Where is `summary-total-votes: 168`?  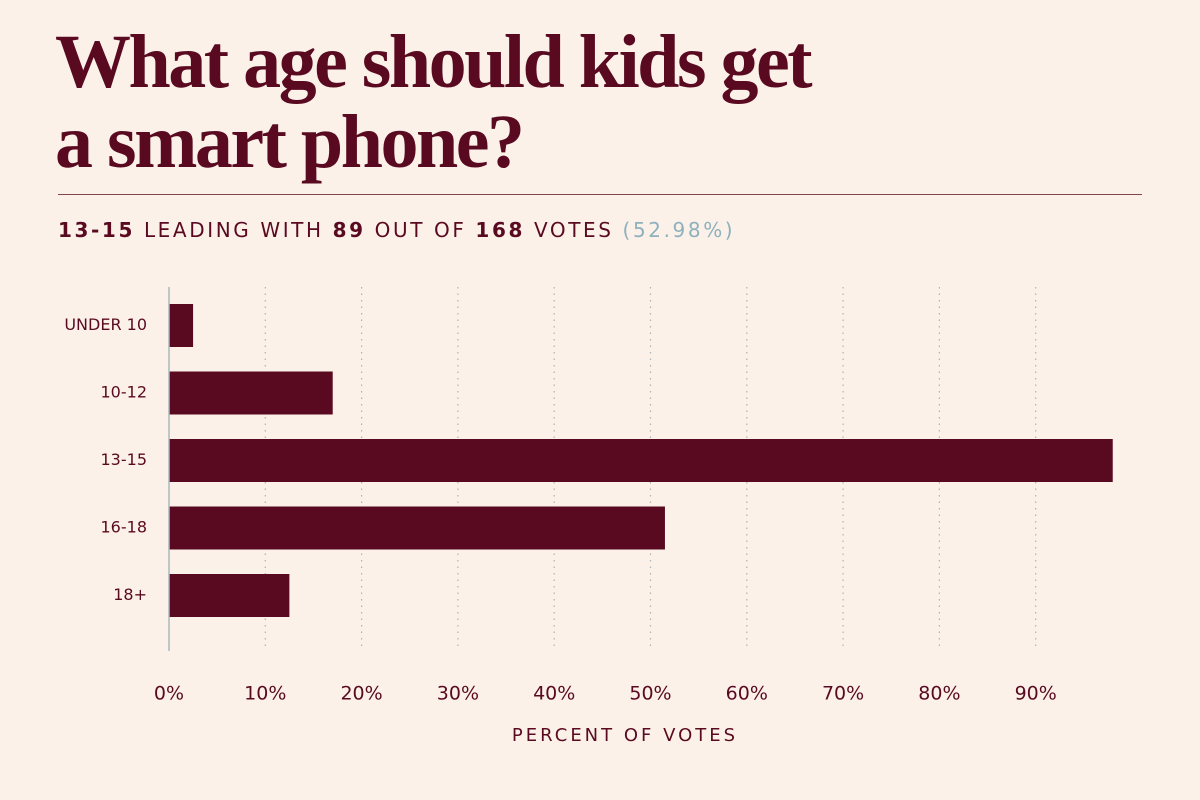 summary-total-votes: 168 is located at coordinates (500, 230).